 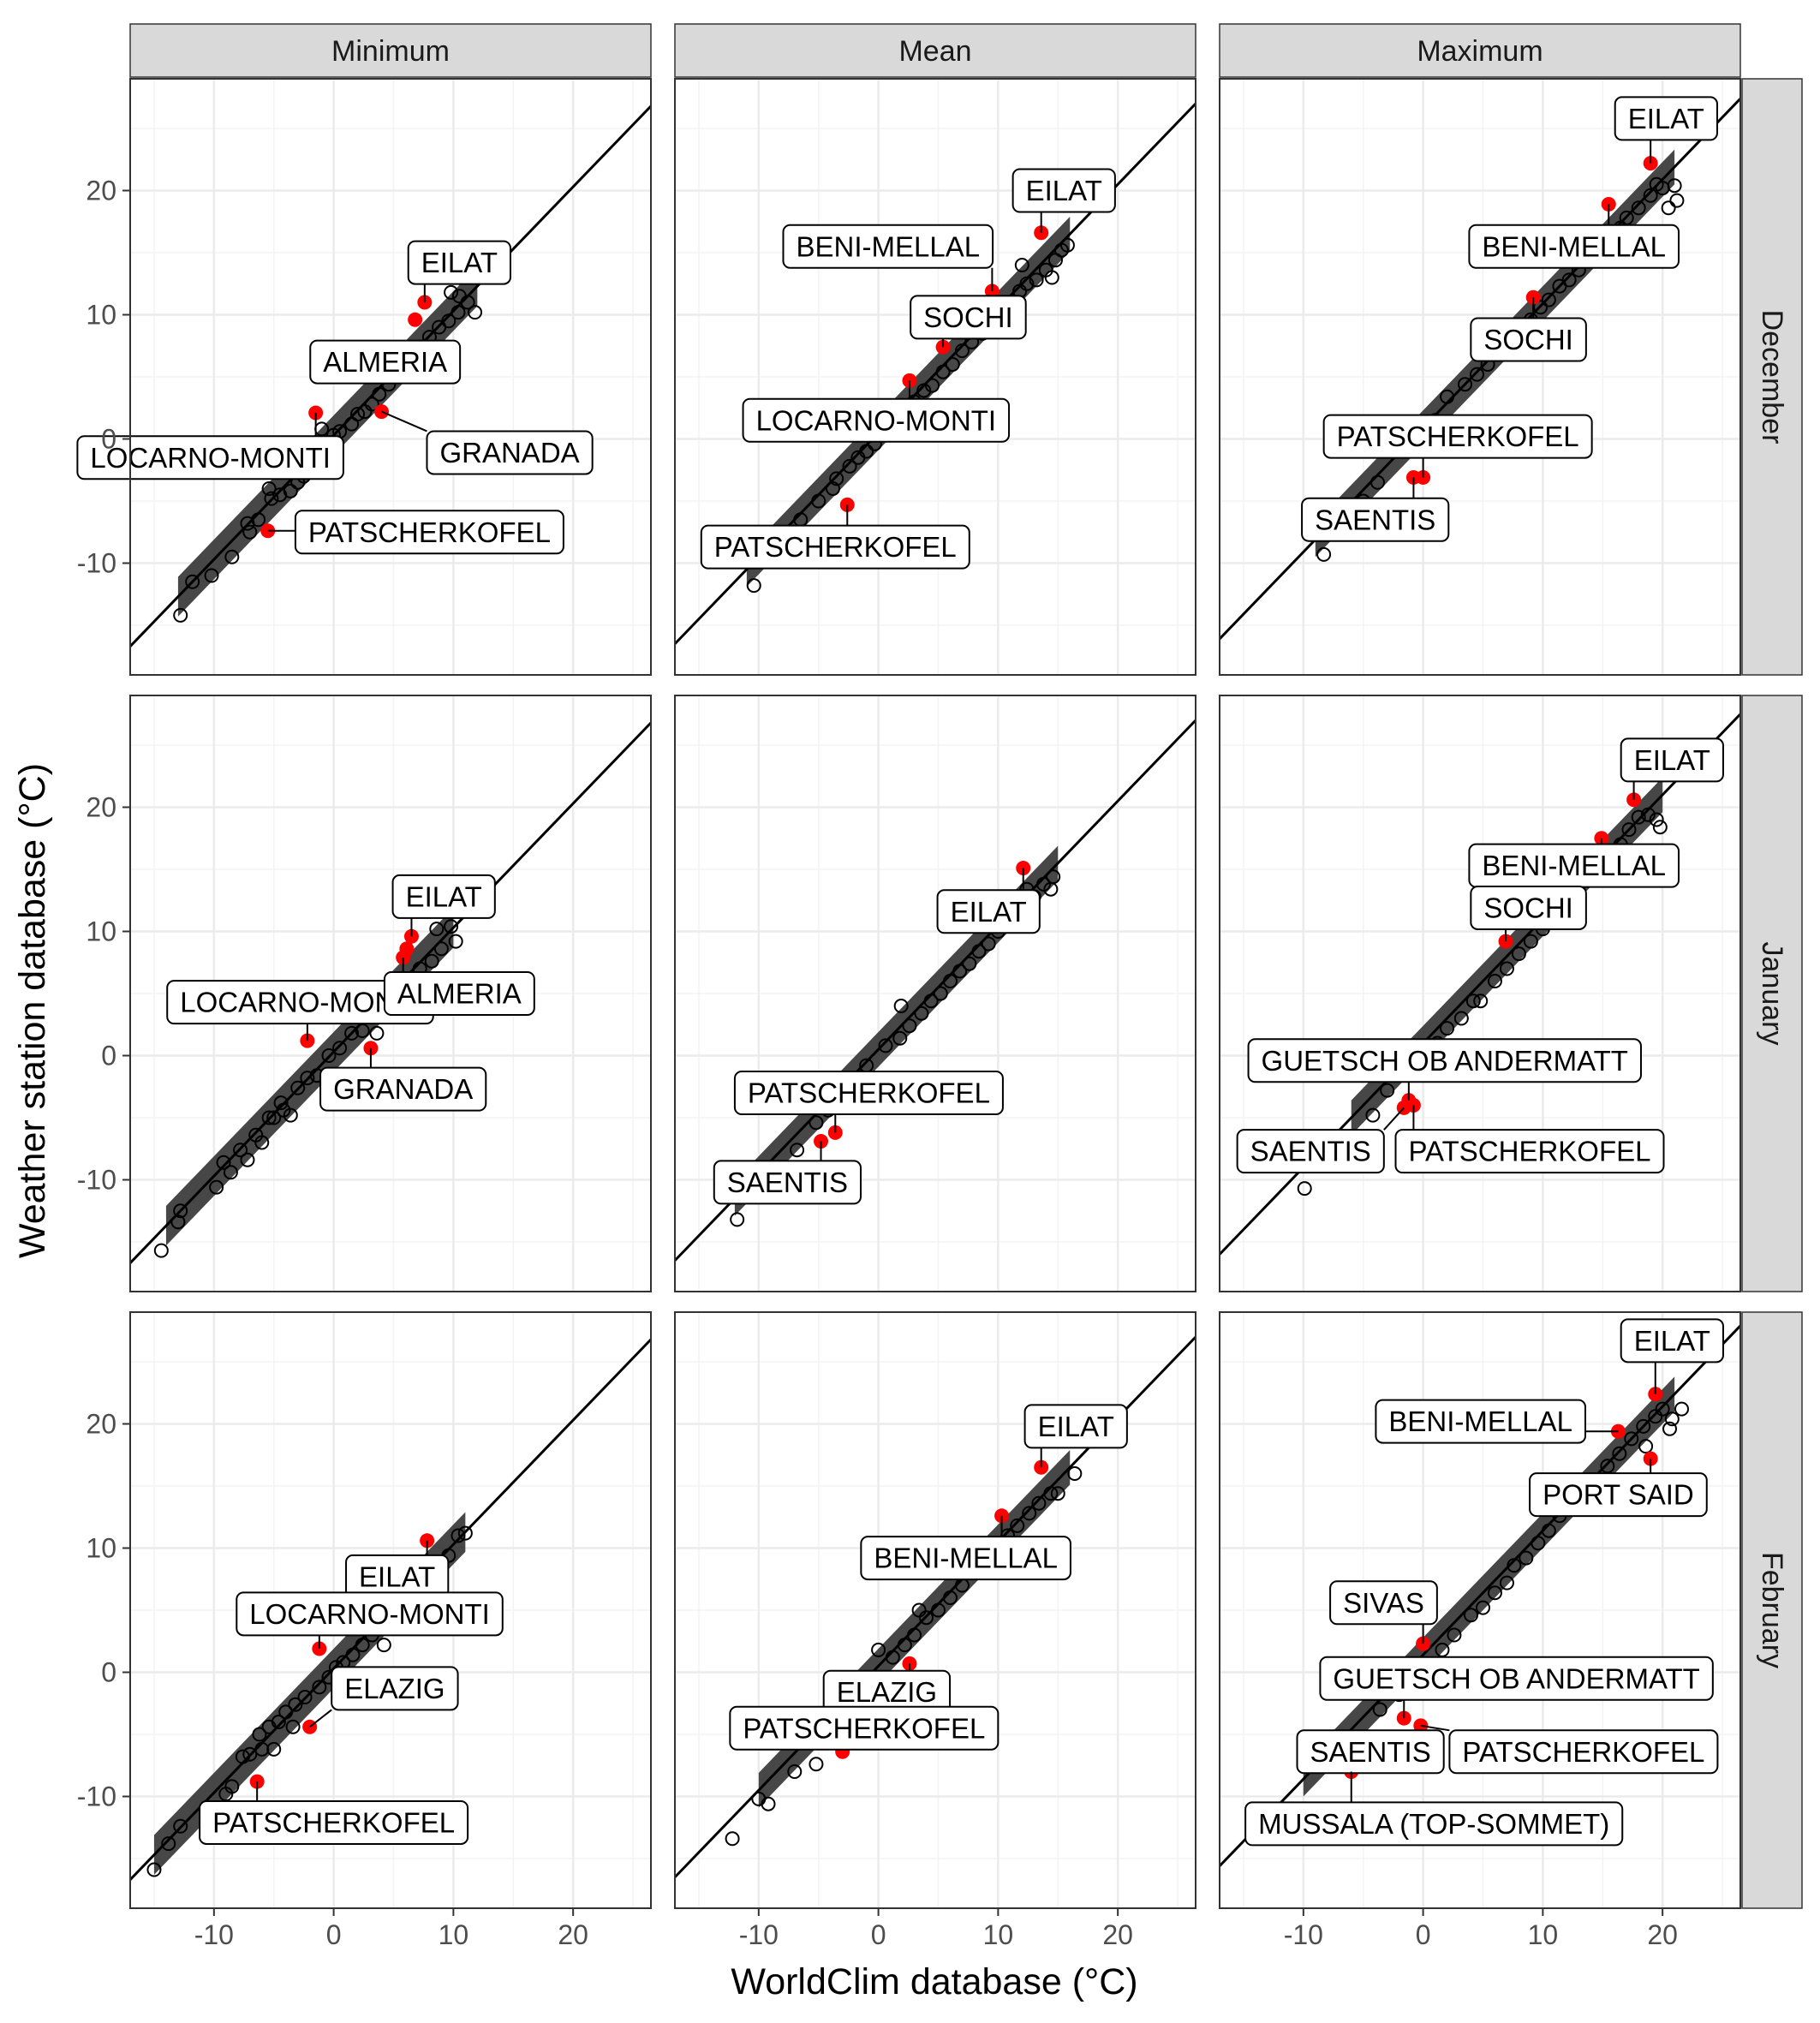 I want to click on x-tick-label: 20, so click(x=1117, y=1934).